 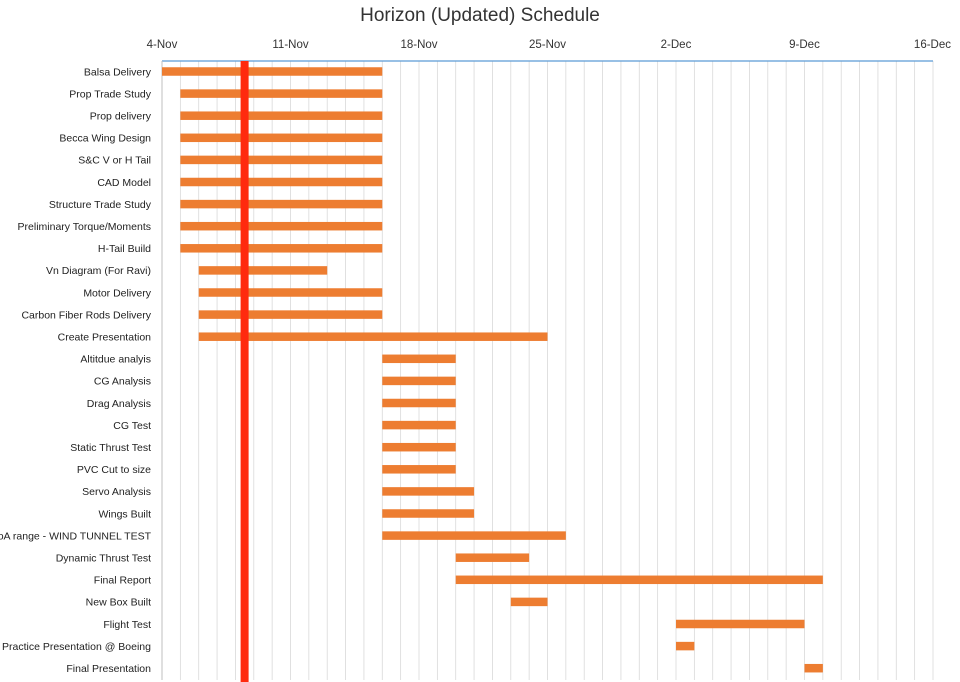 I want to click on task-label: Prop delivery, so click(x=121, y=117).